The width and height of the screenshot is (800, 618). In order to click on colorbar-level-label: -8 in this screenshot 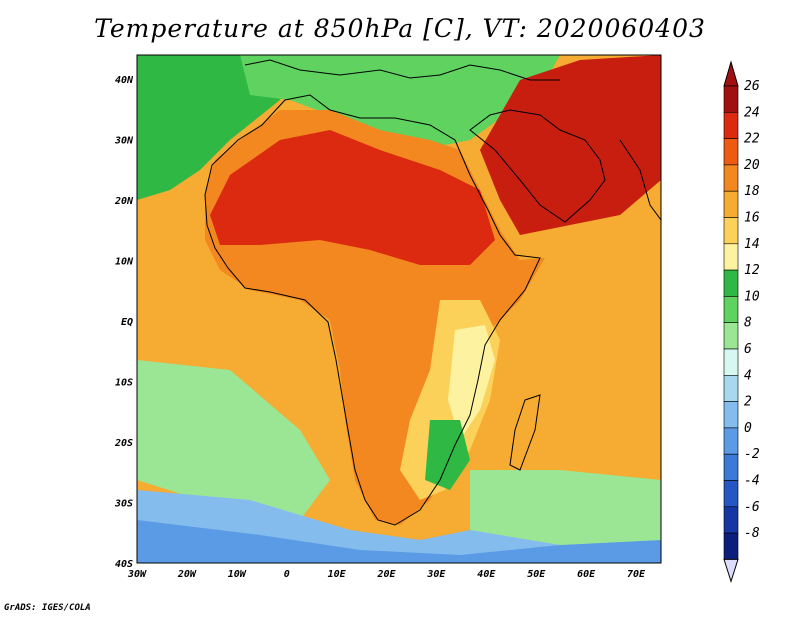, I will do `click(752, 533)`.